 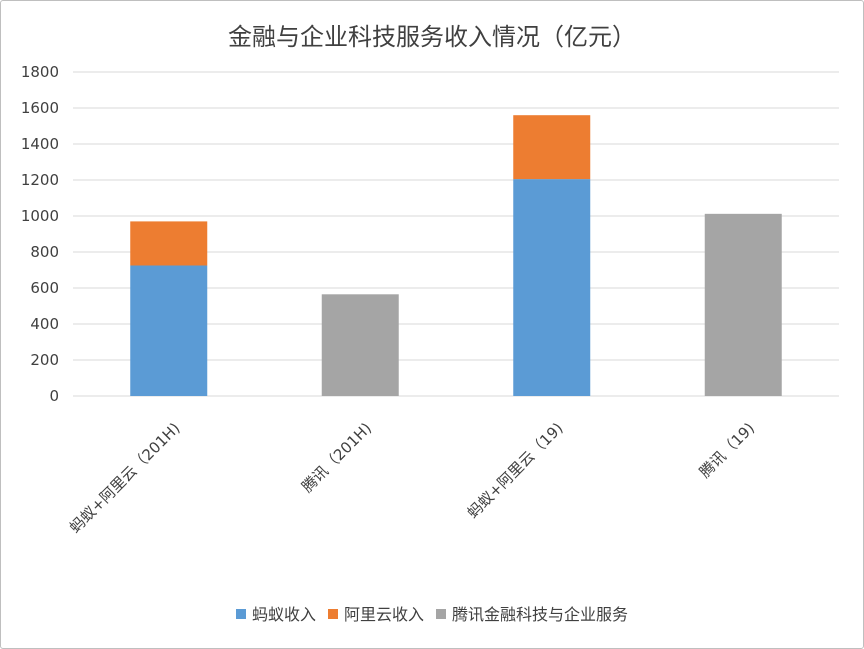 What do you see at coordinates (44, 324) in the screenshot?
I see `y-tick-label: 400` at bounding box center [44, 324].